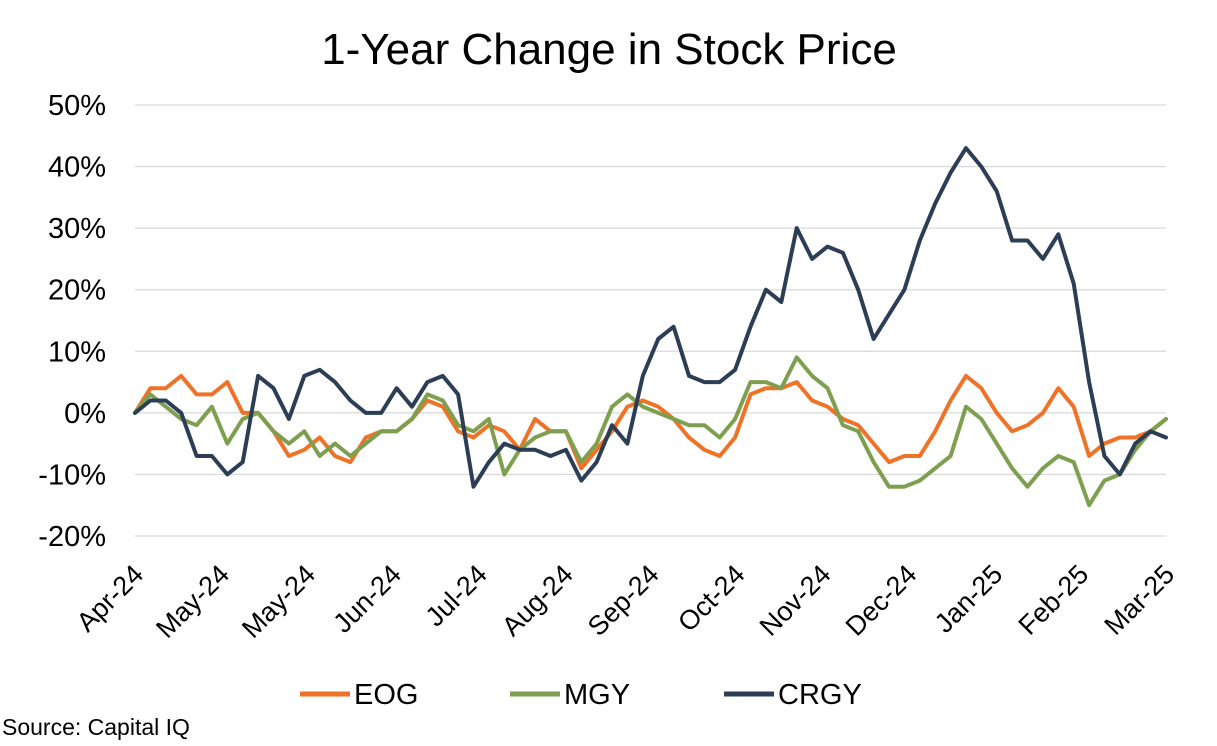 This screenshot has height=746, width=1217. I want to click on x-tick-label: Jan-25, so click(969, 599).